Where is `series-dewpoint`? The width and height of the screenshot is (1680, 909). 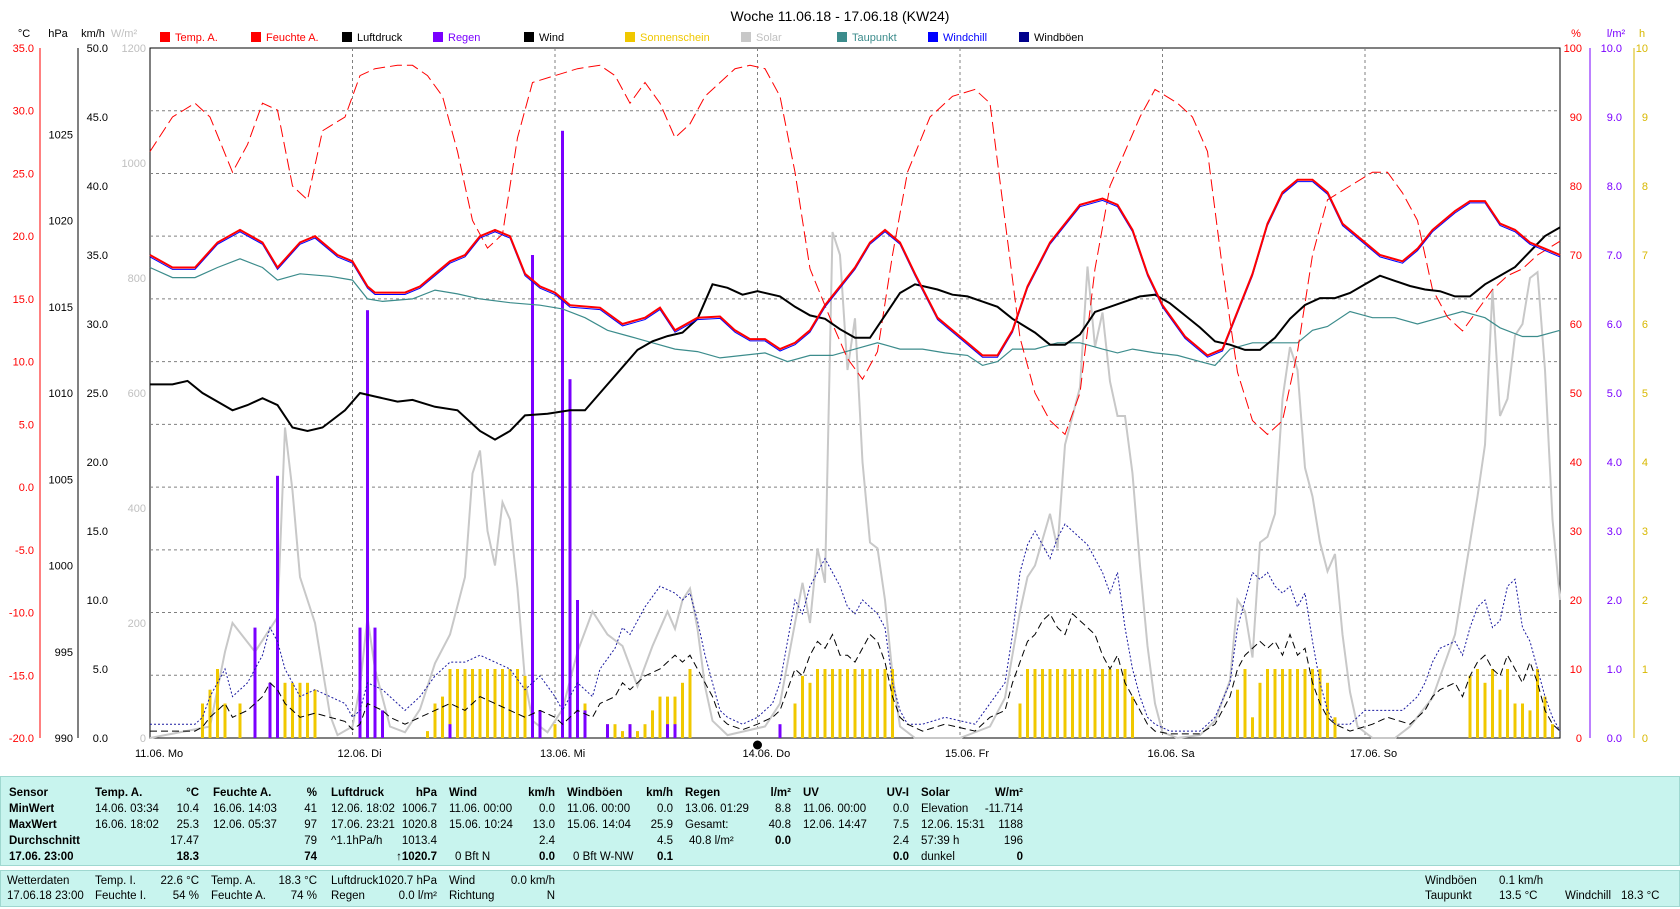 series-dewpoint is located at coordinates (855, 312).